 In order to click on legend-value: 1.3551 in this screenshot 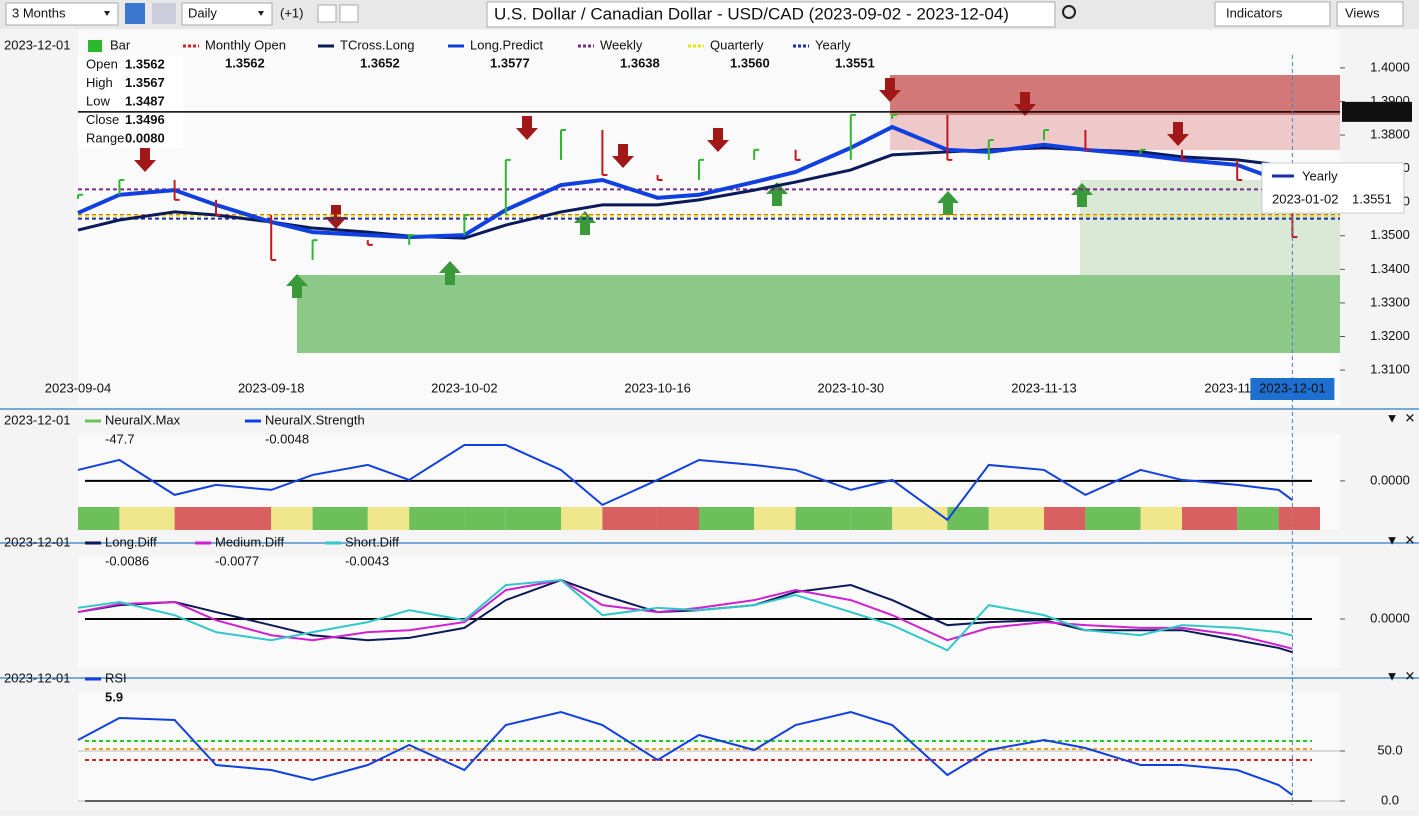, I will do `click(855, 62)`.